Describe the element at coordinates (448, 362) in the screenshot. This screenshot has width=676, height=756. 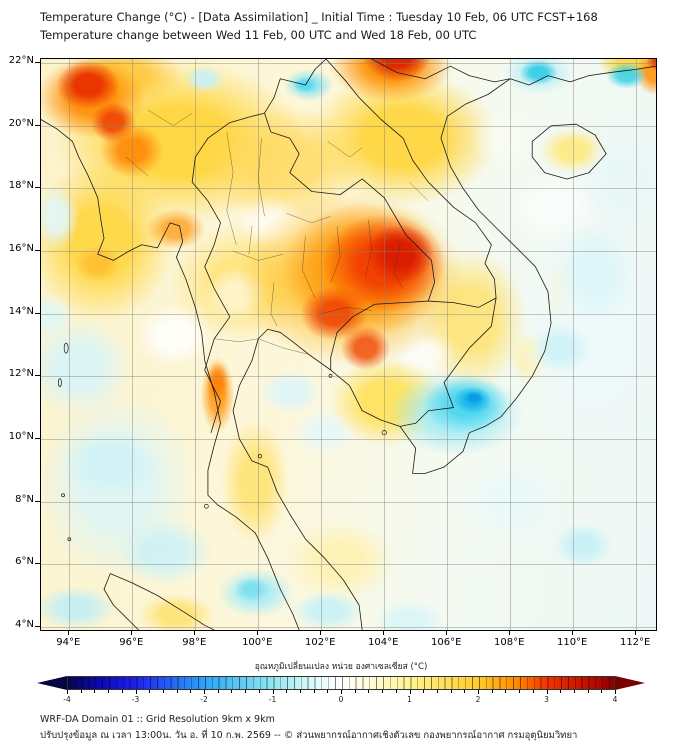
I see `border-cambodia-vietnam` at that location.